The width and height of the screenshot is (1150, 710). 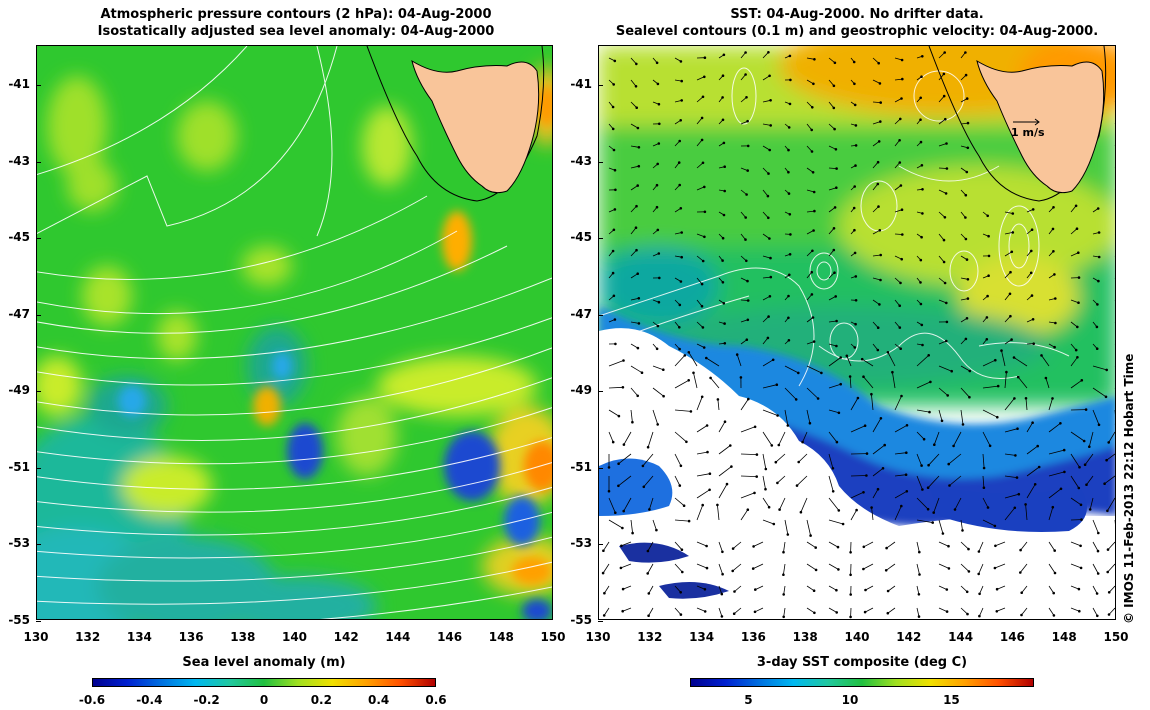 What do you see at coordinates (501, 637) in the screenshot?
I see `x-tick-label: 148` at bounding box center [501, 637].